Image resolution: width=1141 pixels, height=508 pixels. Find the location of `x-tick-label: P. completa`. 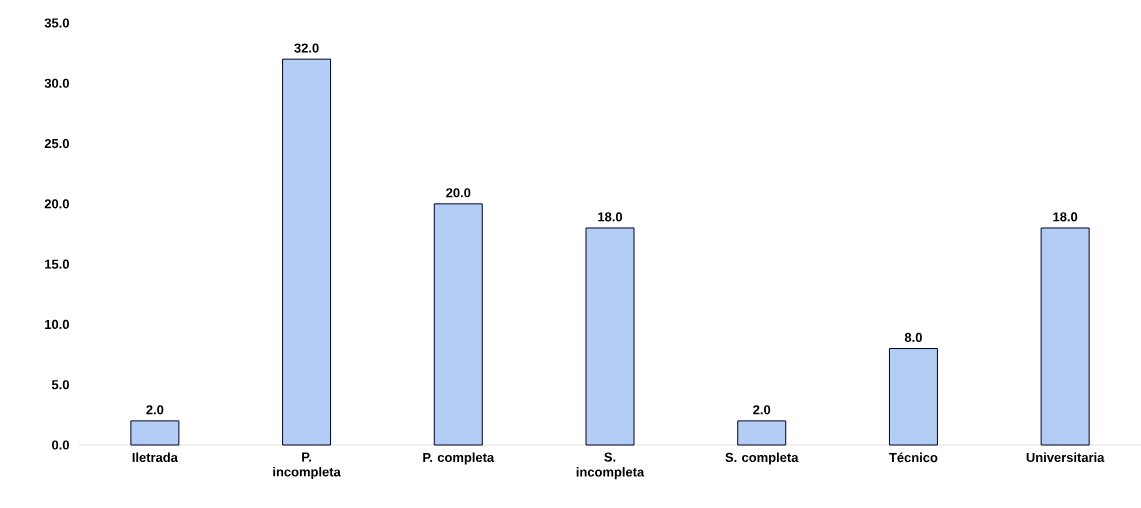

x-tick-label: P. completa is located at coordinates (459, 458).